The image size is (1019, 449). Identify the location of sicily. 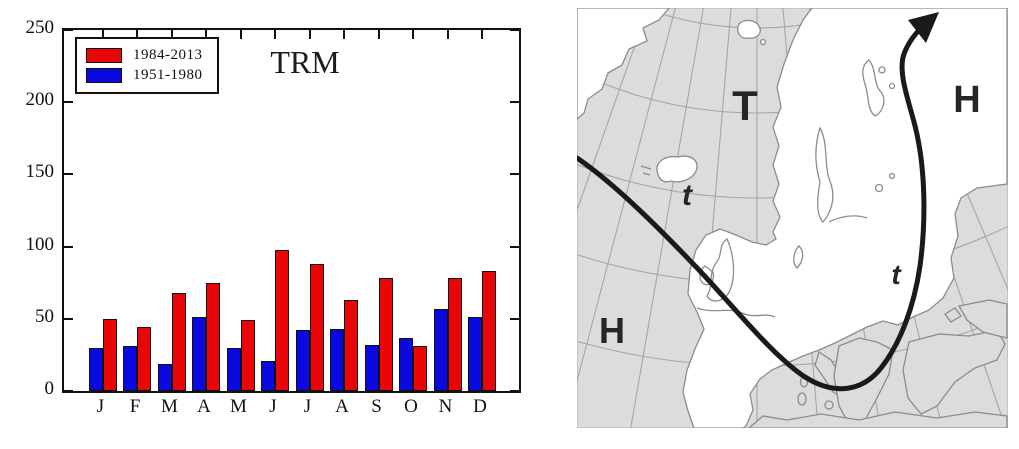
(829, 405).